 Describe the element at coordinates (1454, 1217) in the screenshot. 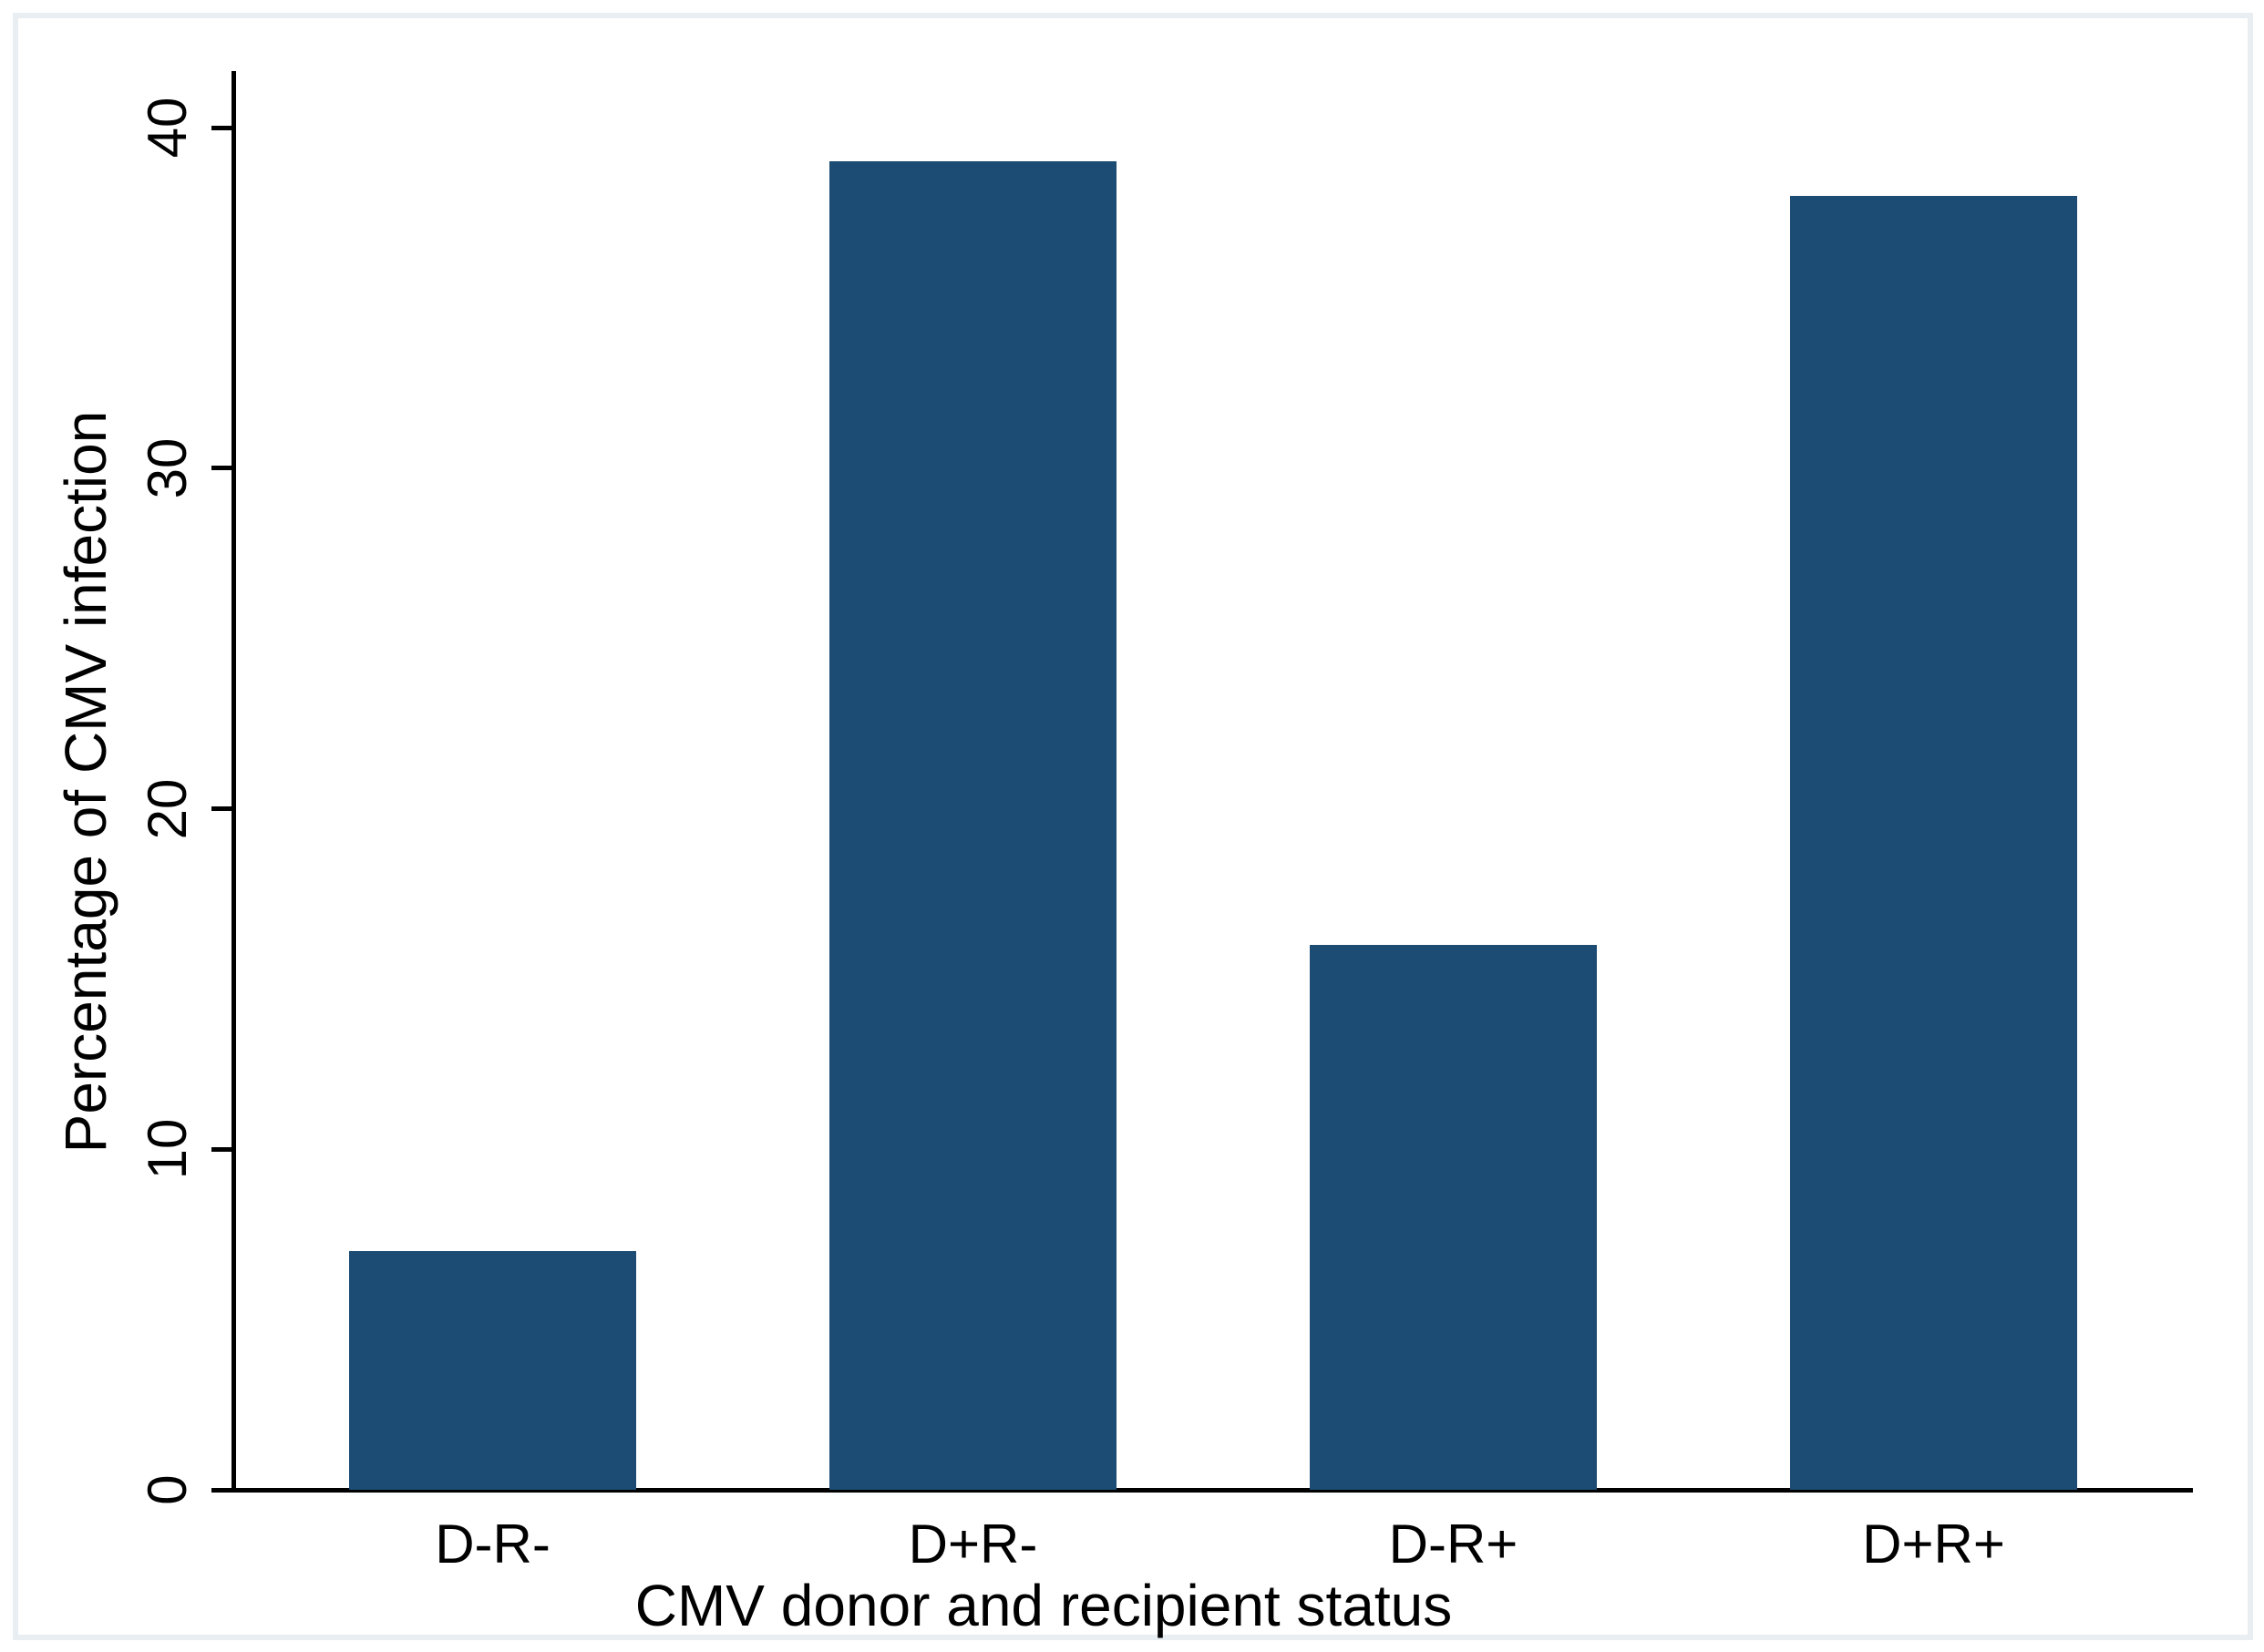

I see `bar-D-R+` at that location.